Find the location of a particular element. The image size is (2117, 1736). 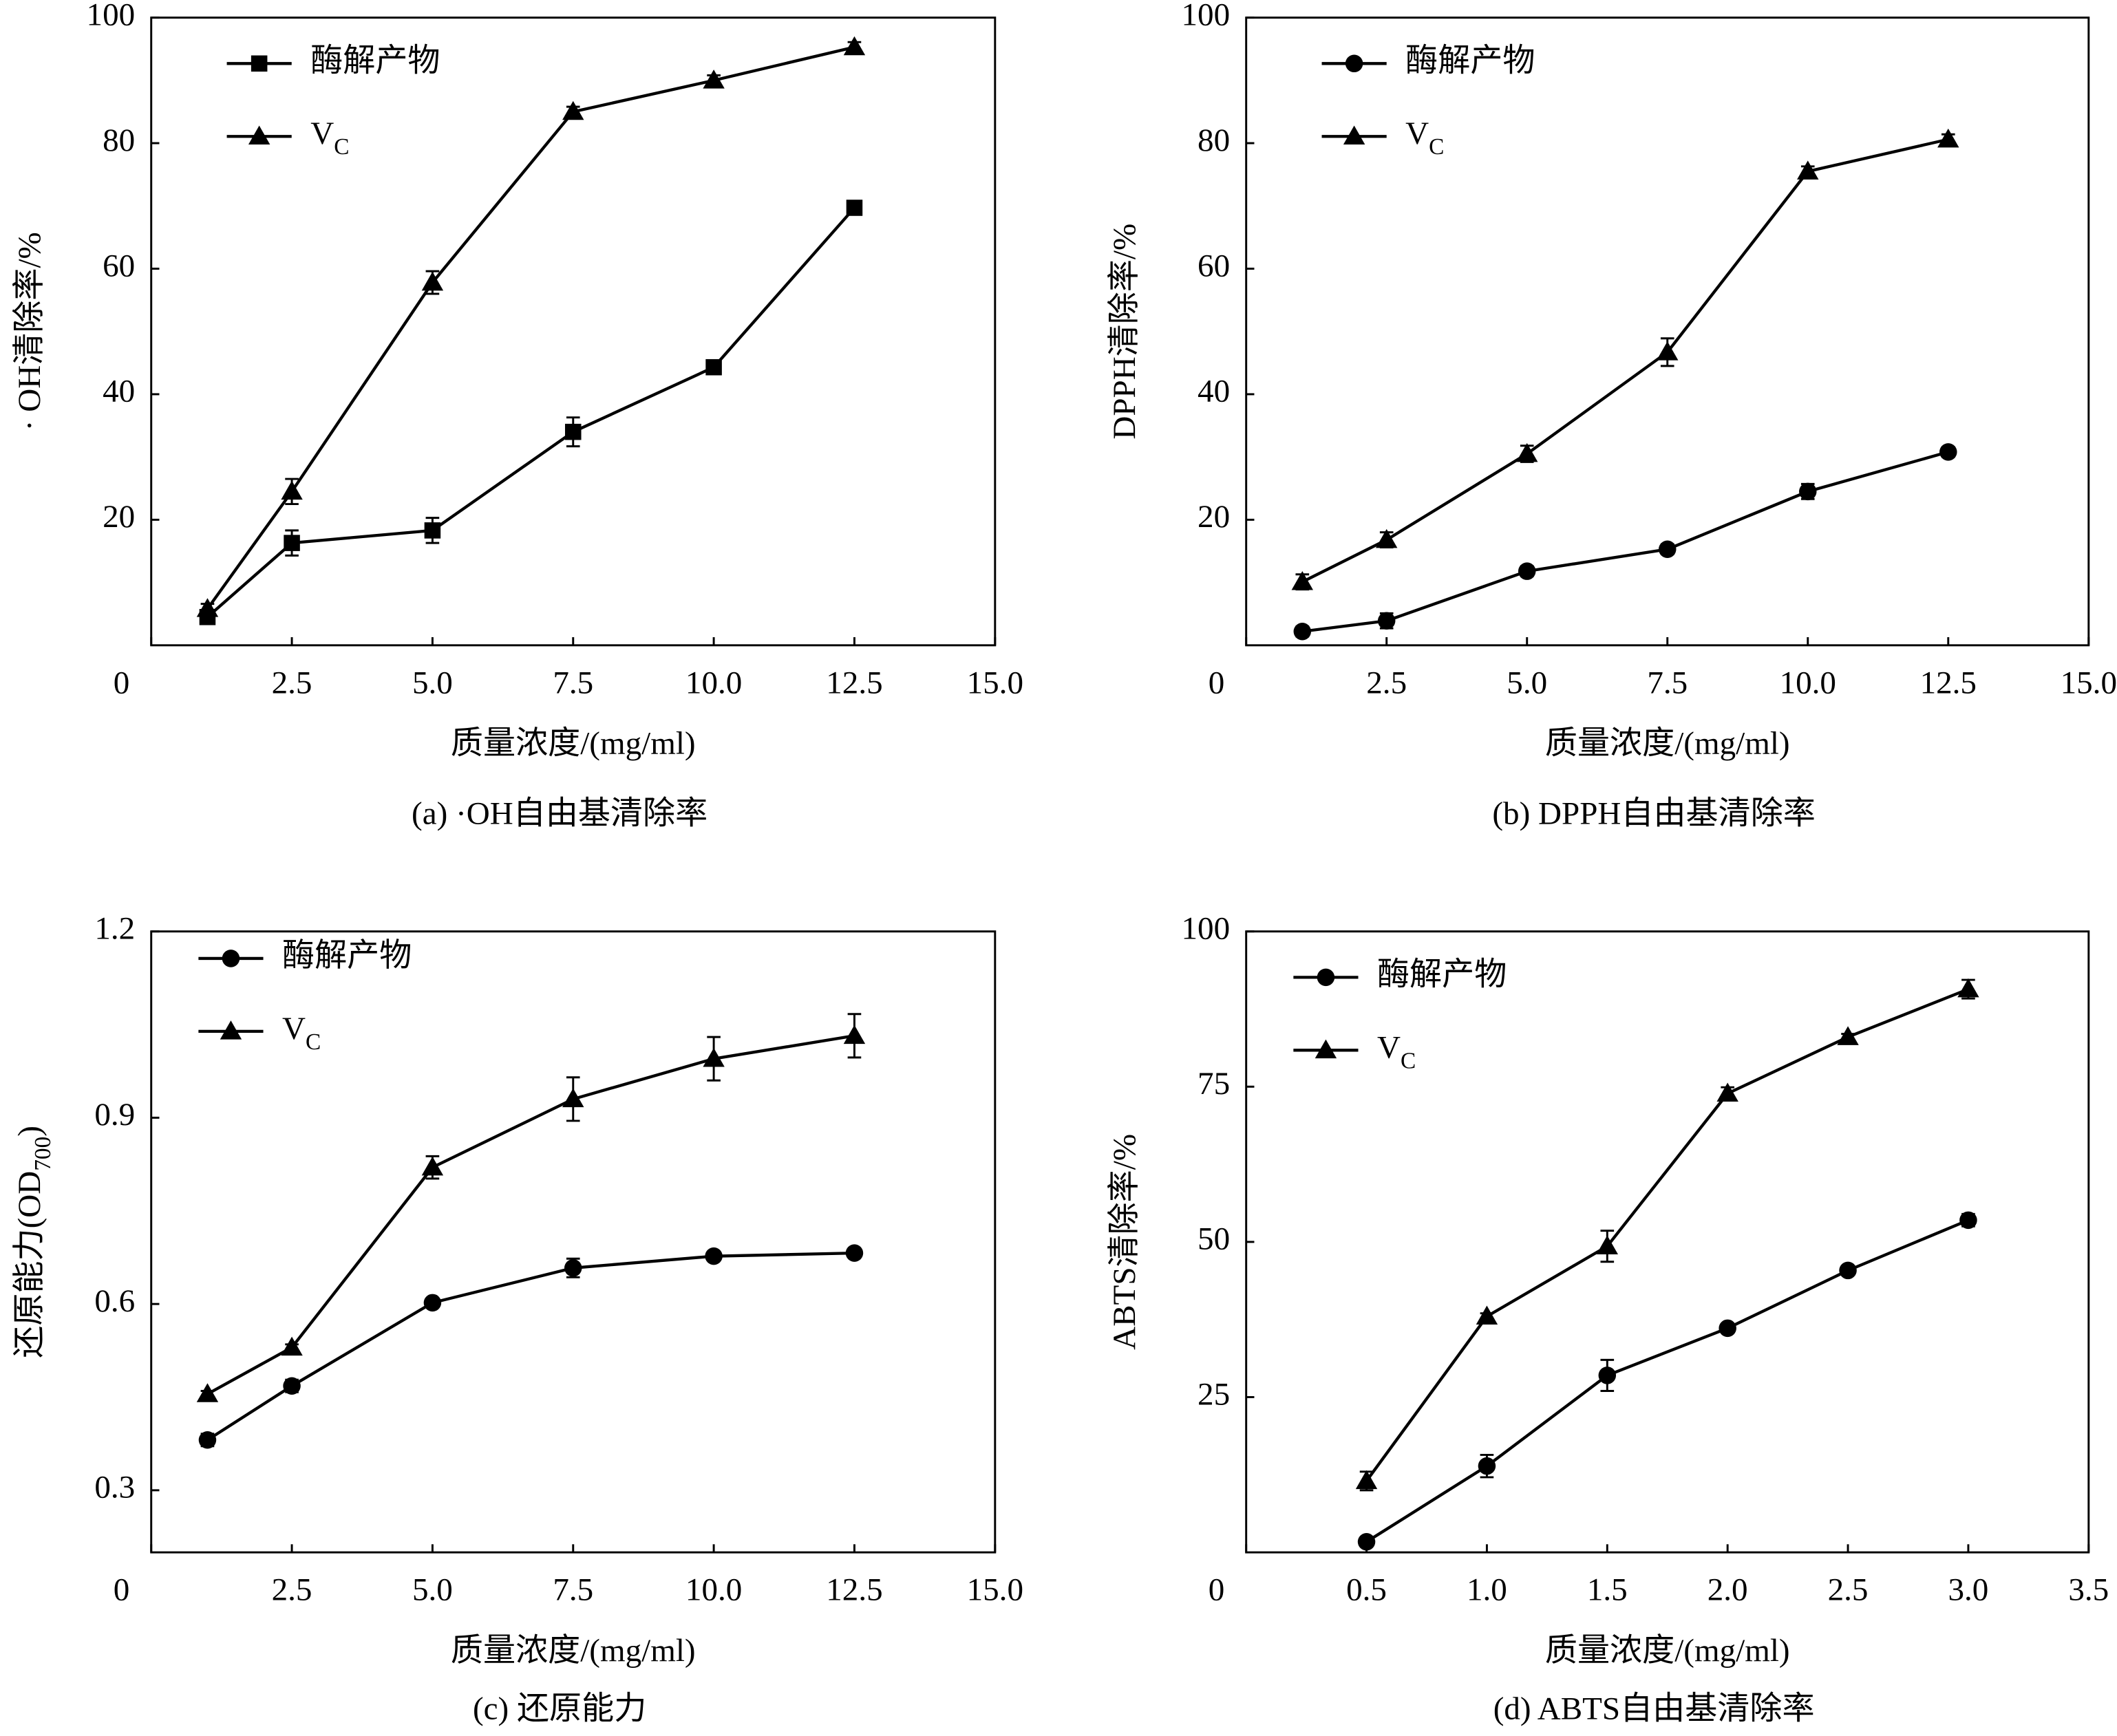

y-axis-label: ABTS清除率/% is located at coordinates (1124, 1242).